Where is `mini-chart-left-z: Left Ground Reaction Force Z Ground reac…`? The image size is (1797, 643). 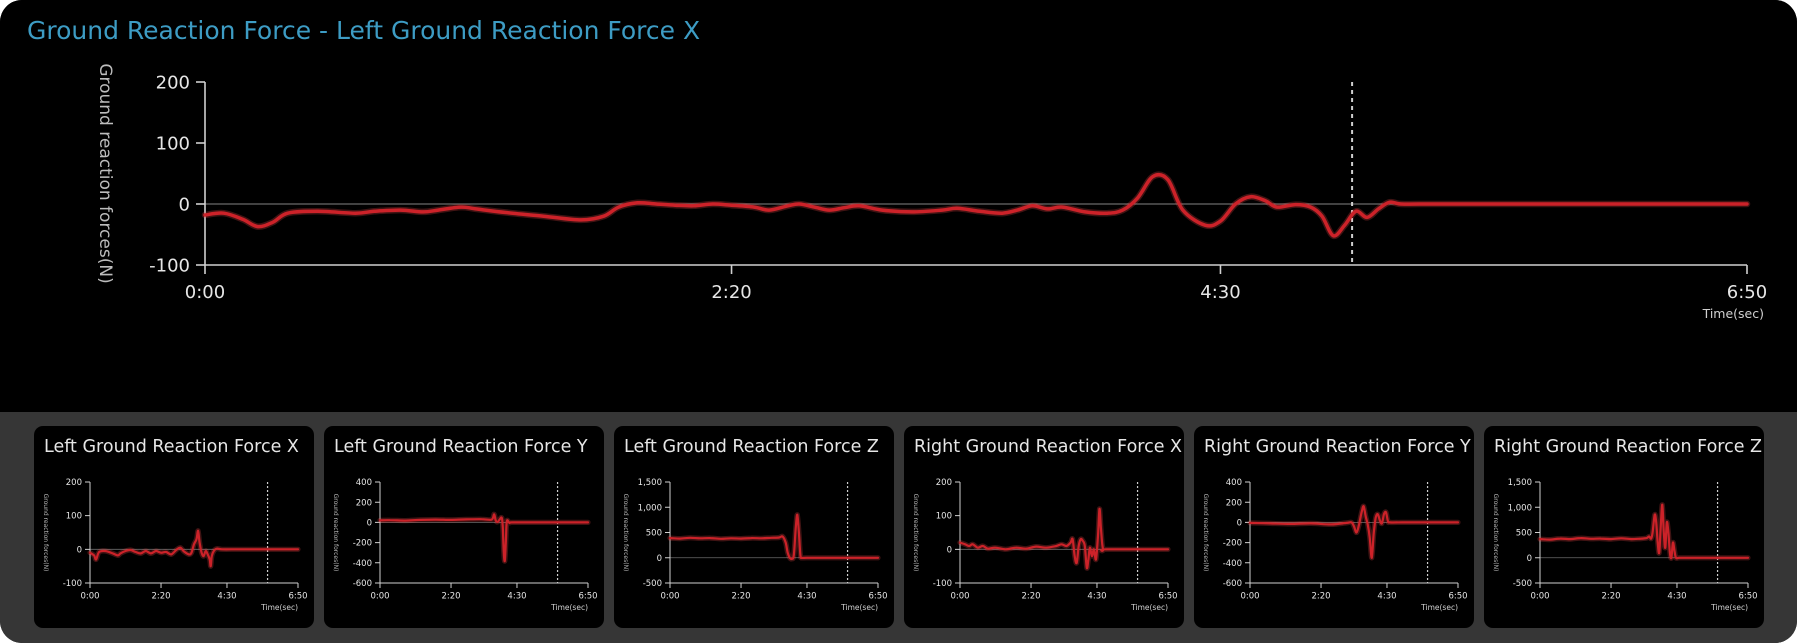 mini-chart-left-z: Left Ground Reaction Force Z Ground reac… is located at coordinates (754, 527).